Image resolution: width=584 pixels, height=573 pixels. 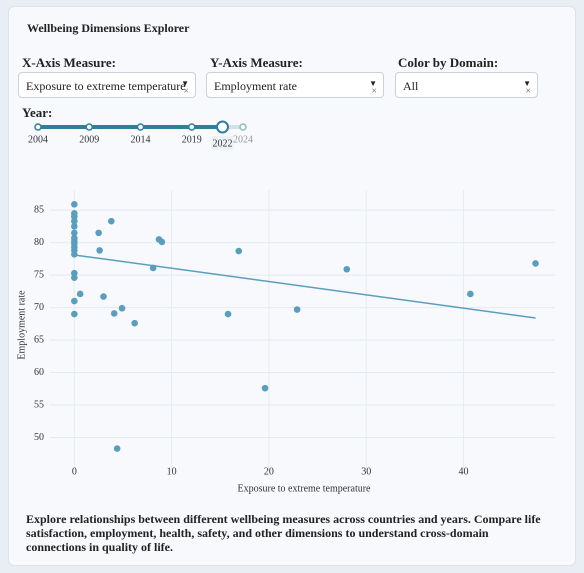 What do you see at coordinates (305, 488) in the screenshot?
I see `x-axis-label: Exposure to extreme temperature` at bounding box center [305, 488].